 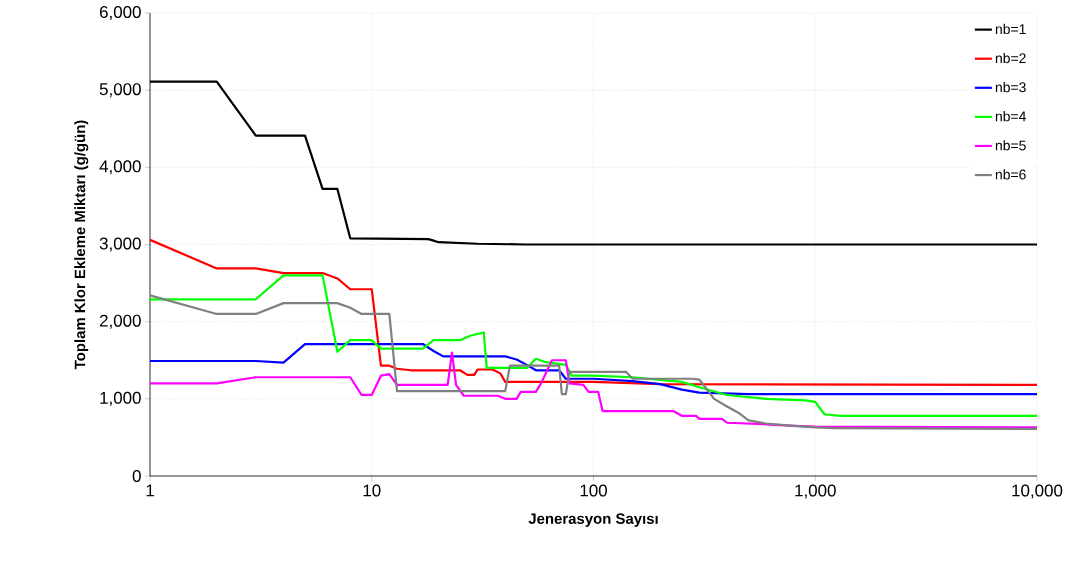 I want to click on legend-label: nb=3, so click(x=1010, y=87).